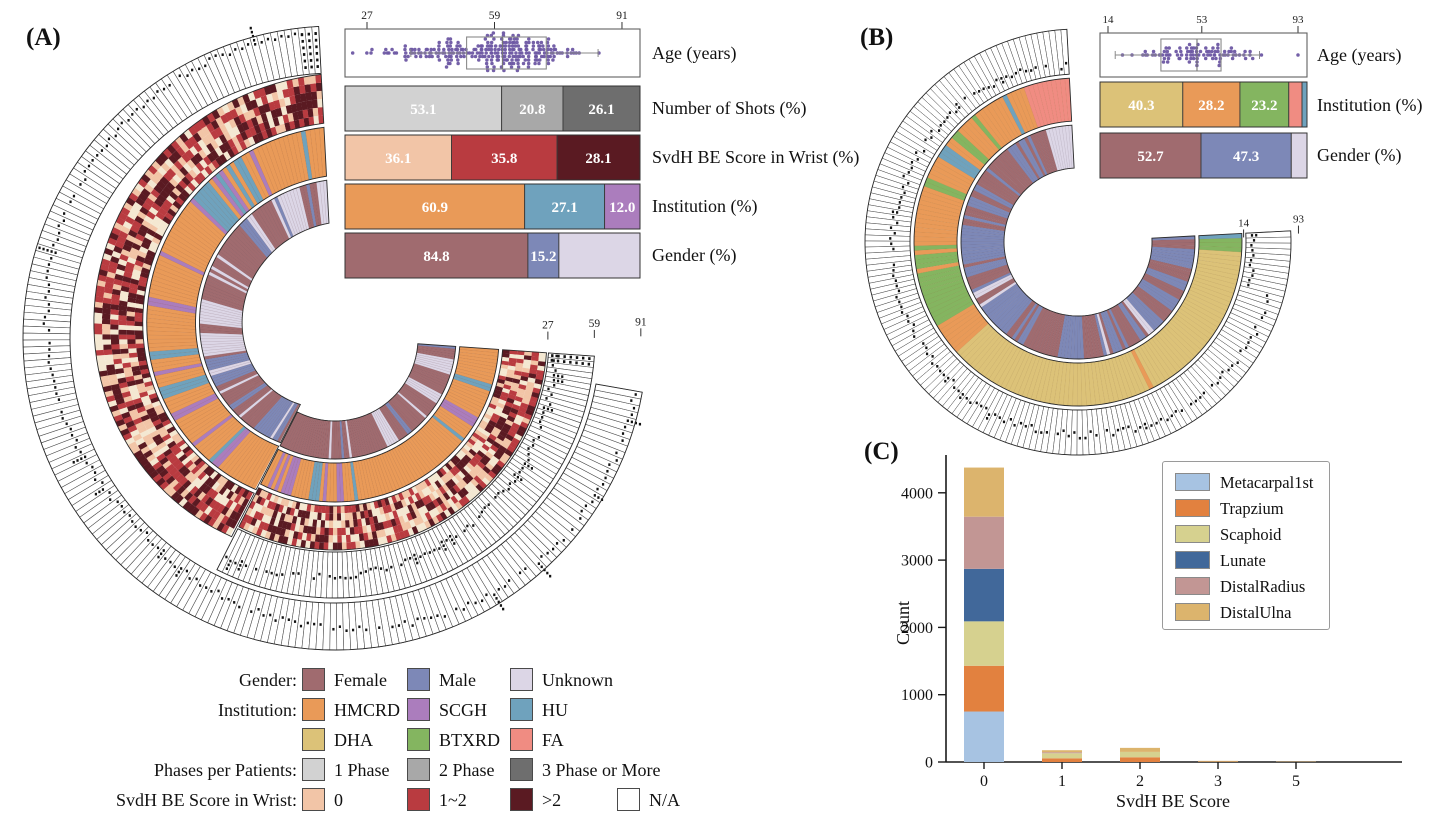 The image size is (1440, 830). What do you see at coordinates (492, 157) in the screenshot?
I see `svdh-bar-outline` at bounding box center [492, 157].